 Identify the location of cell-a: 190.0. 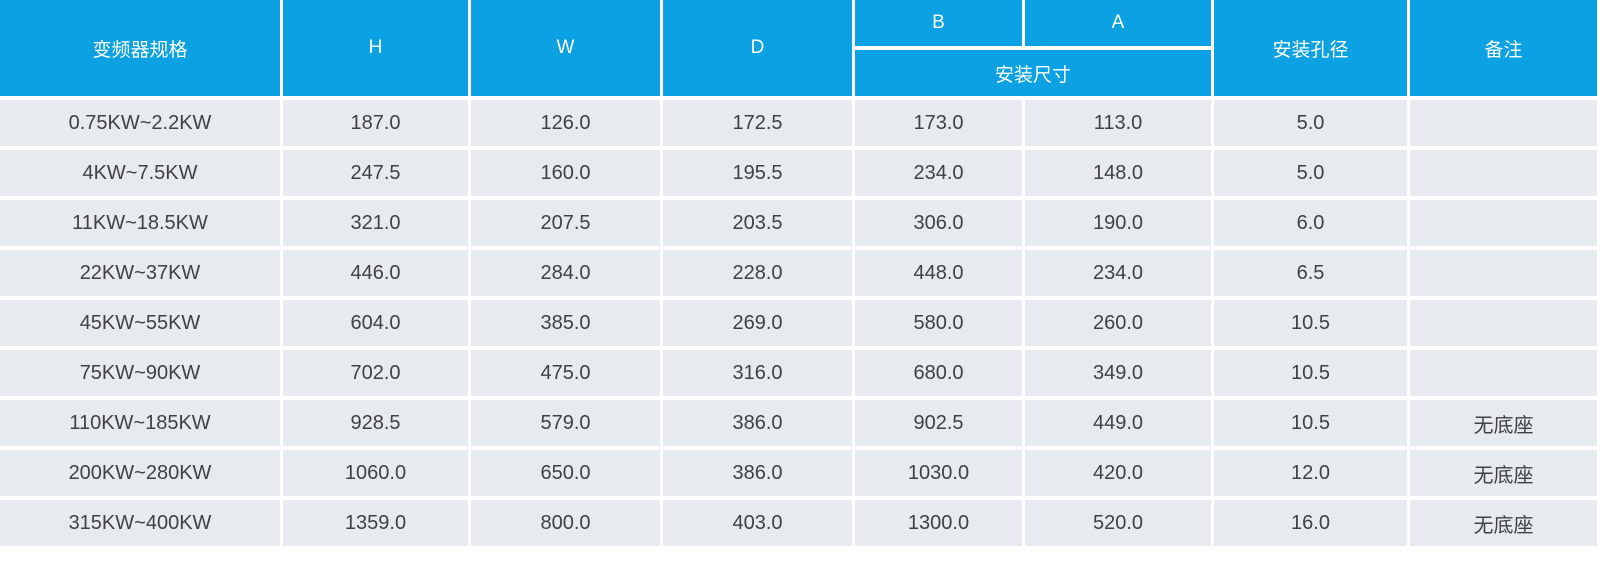
(1118, 223).